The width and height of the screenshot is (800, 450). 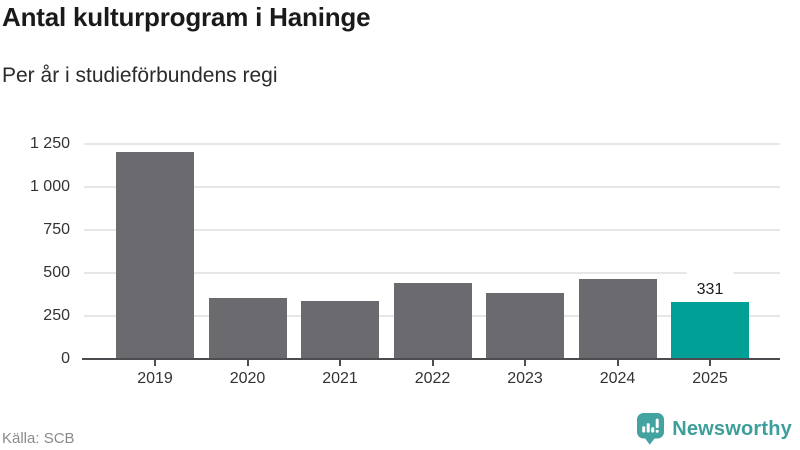 What do you see at coordinates (56, 315) in the screenshot?
I see `y-axis-tick-label: 250` at bounding box center [56, 315].